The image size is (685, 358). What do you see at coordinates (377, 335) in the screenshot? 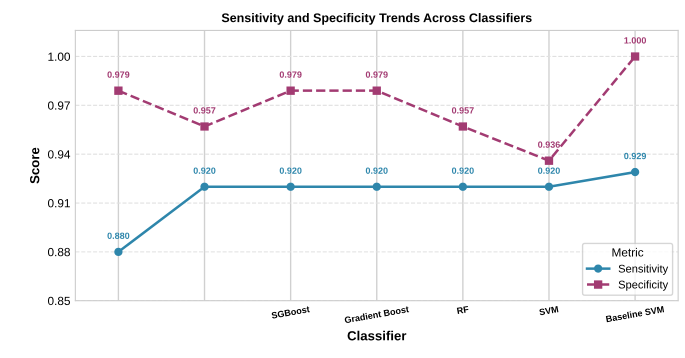
I see `x-axis-title: Classifier` at bounding box center [377, 335].